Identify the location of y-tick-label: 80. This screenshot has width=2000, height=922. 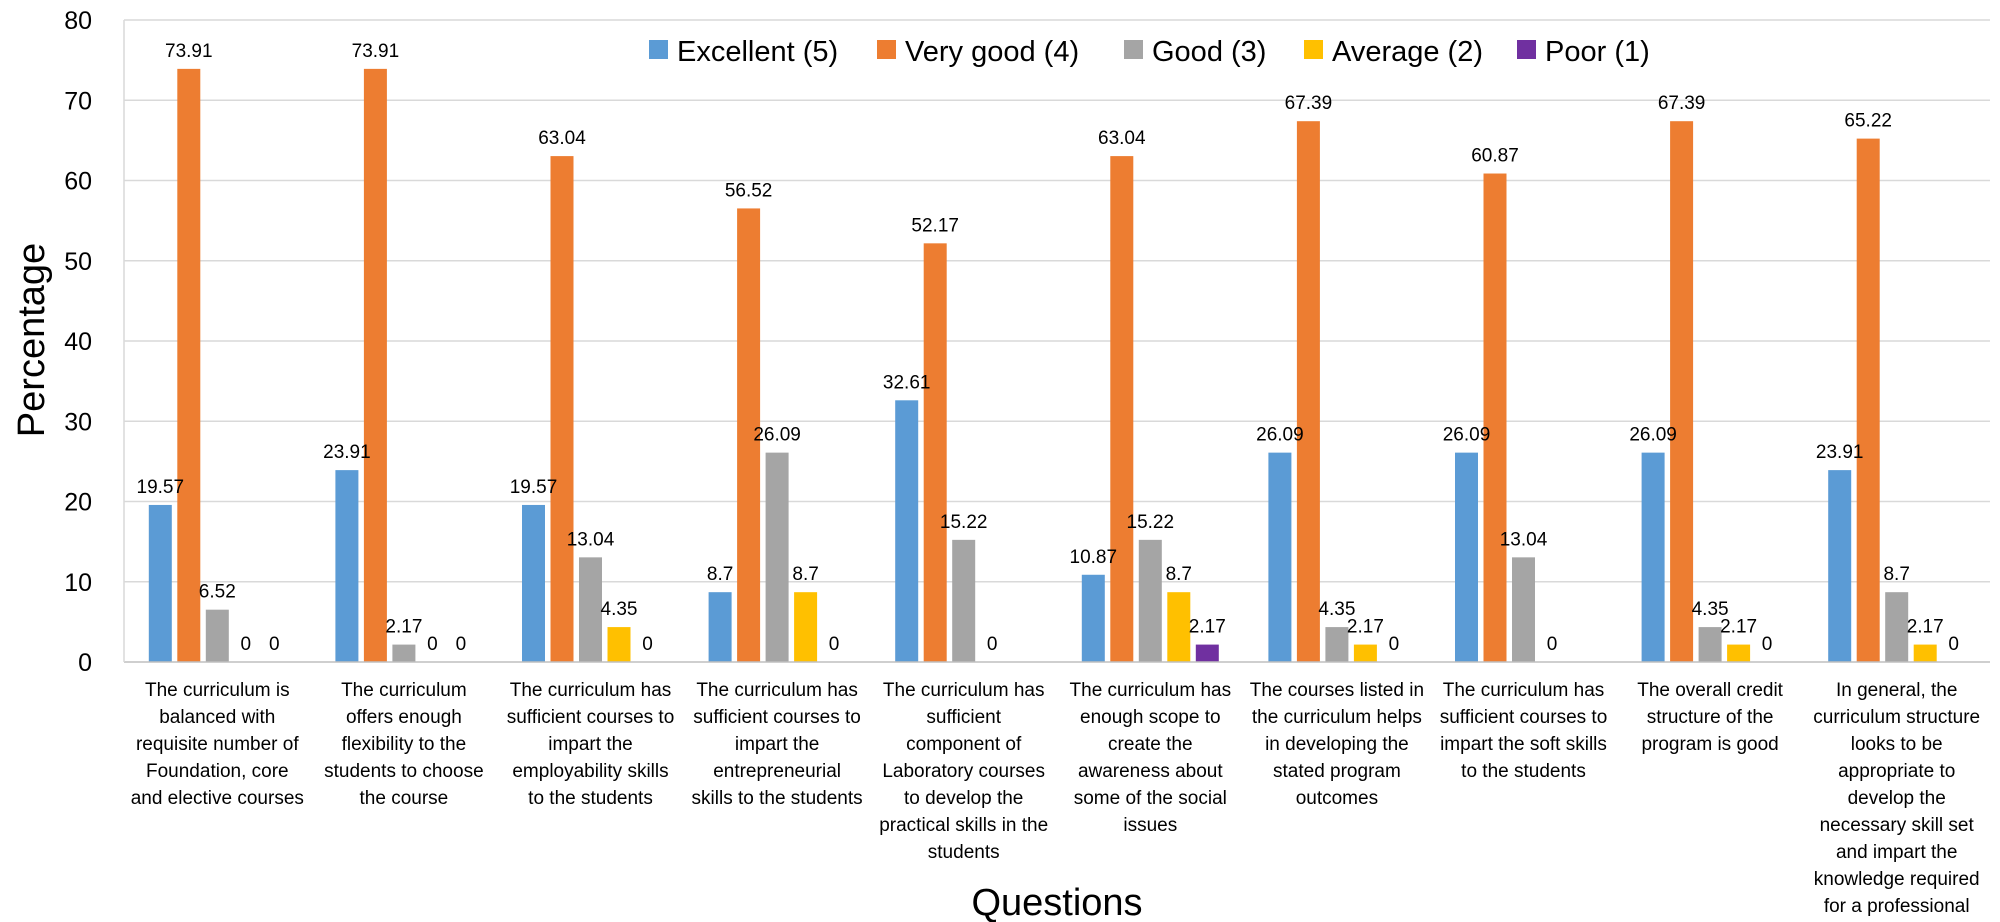
(78, 21).